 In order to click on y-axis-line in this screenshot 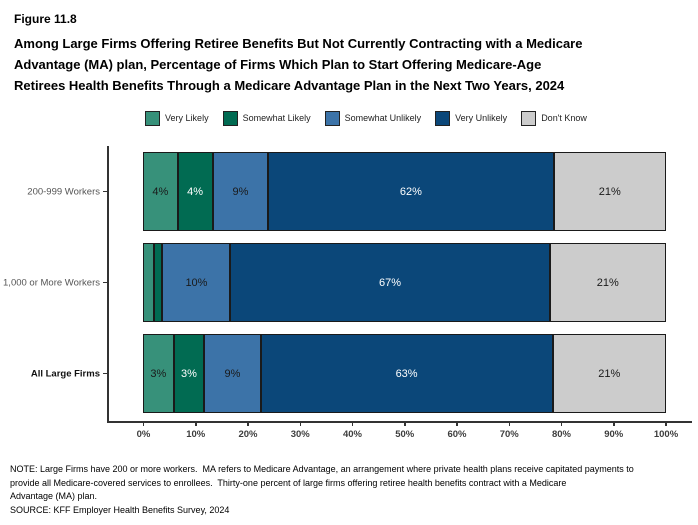, I will do `click(108, 284)`.